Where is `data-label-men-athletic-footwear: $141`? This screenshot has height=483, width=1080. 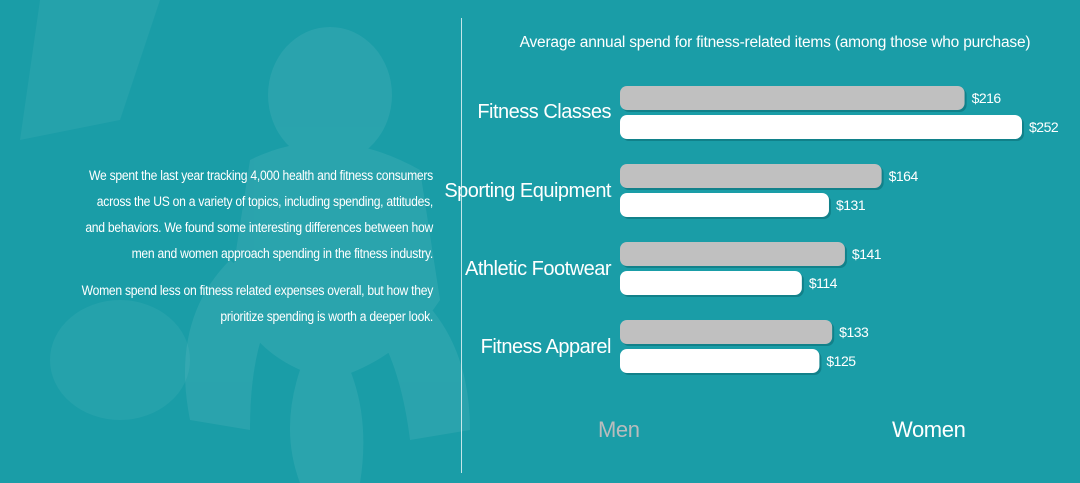
data-label-men-athletic-footwear: $141 is located at coordinates (867, 254).